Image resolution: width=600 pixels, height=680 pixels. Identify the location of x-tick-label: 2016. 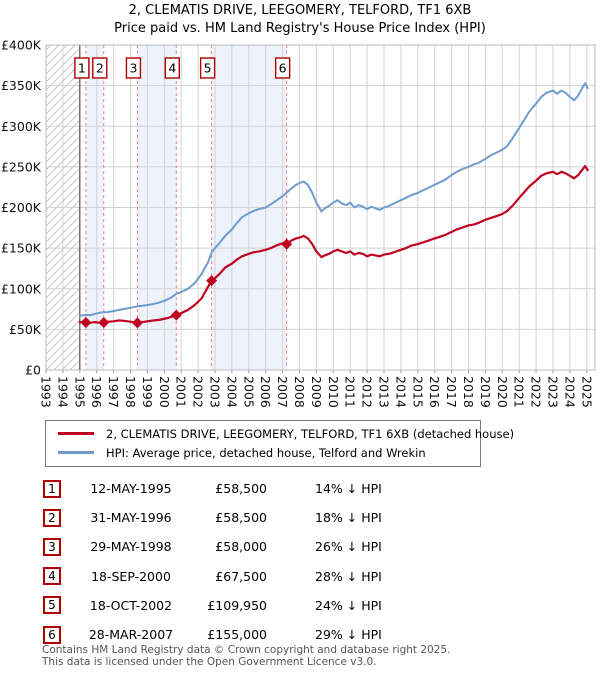
(434, 392).